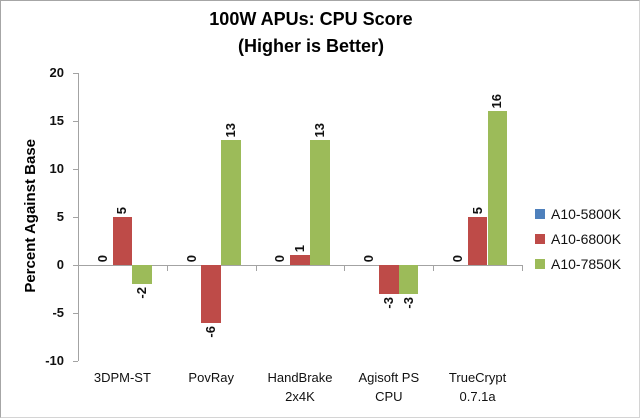 The width and height of the screenshot is (640, 418). What do you see at coordinates (388, 302) in the screenshot?
I see `data-label-A10-6800K: -3` at bounding box center [388, 302].